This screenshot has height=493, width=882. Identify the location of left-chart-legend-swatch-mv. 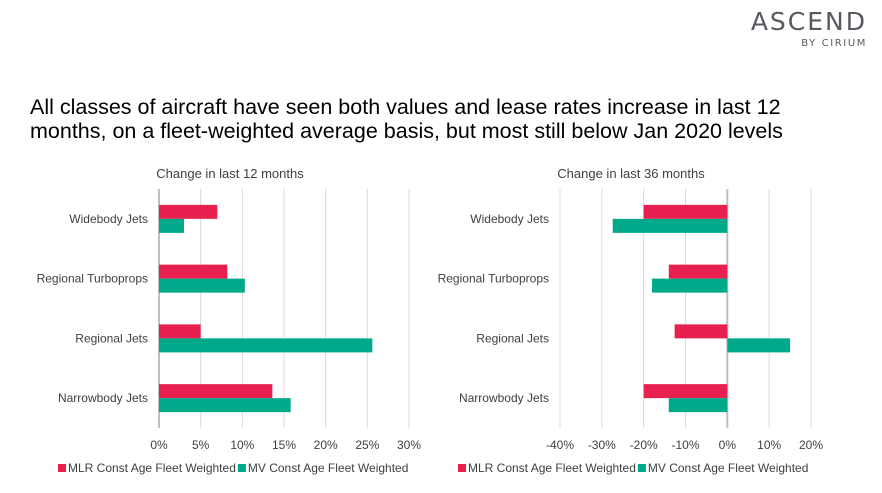
(241, 468).